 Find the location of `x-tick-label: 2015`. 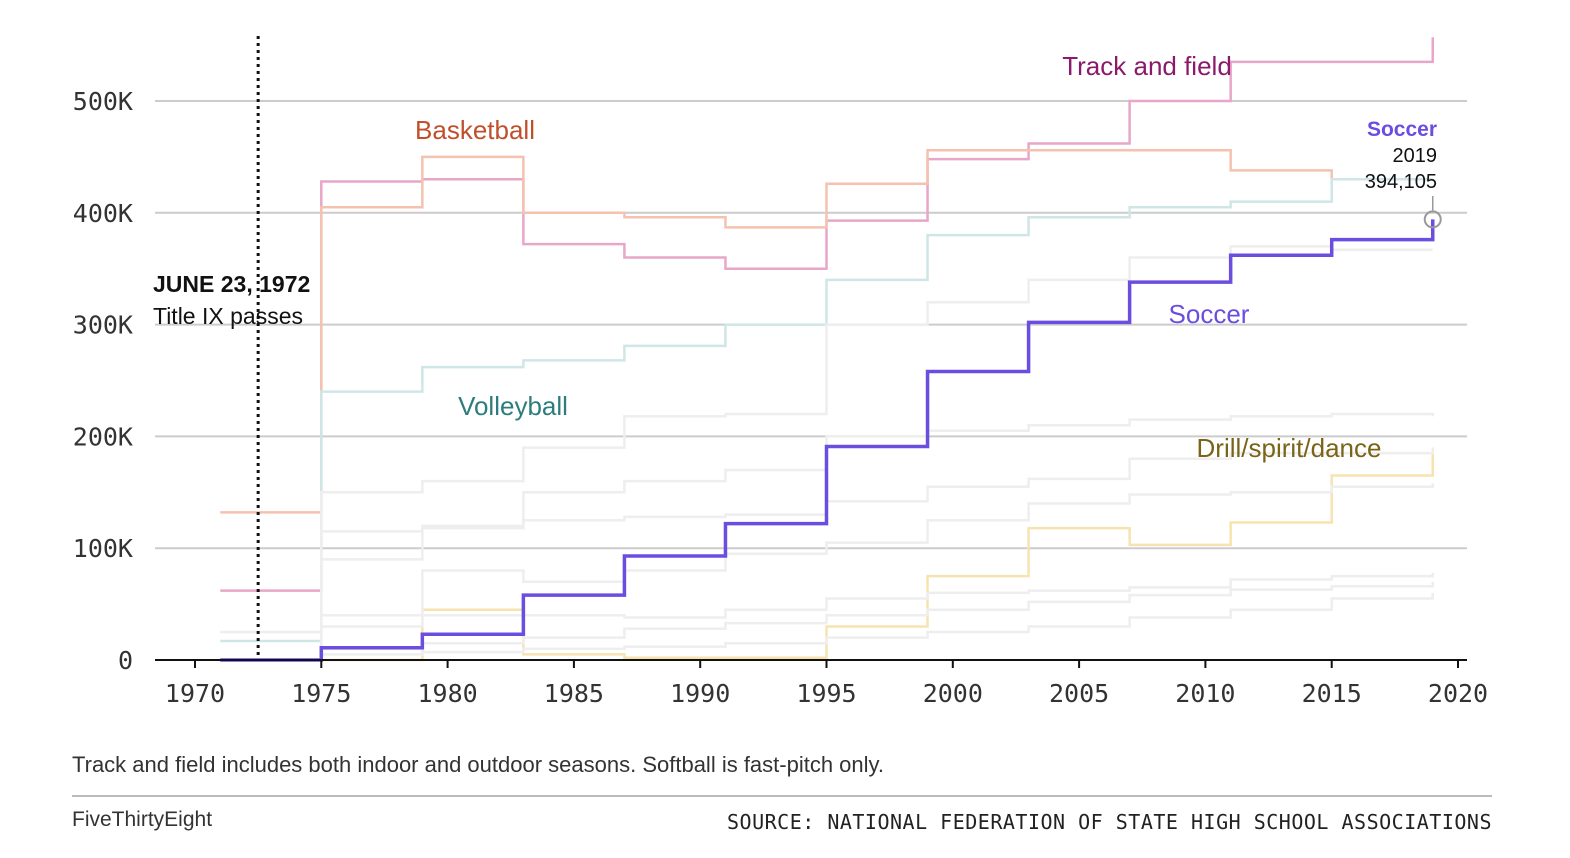

x-tick-label: 2015 is located at coordinates (1332, 693).